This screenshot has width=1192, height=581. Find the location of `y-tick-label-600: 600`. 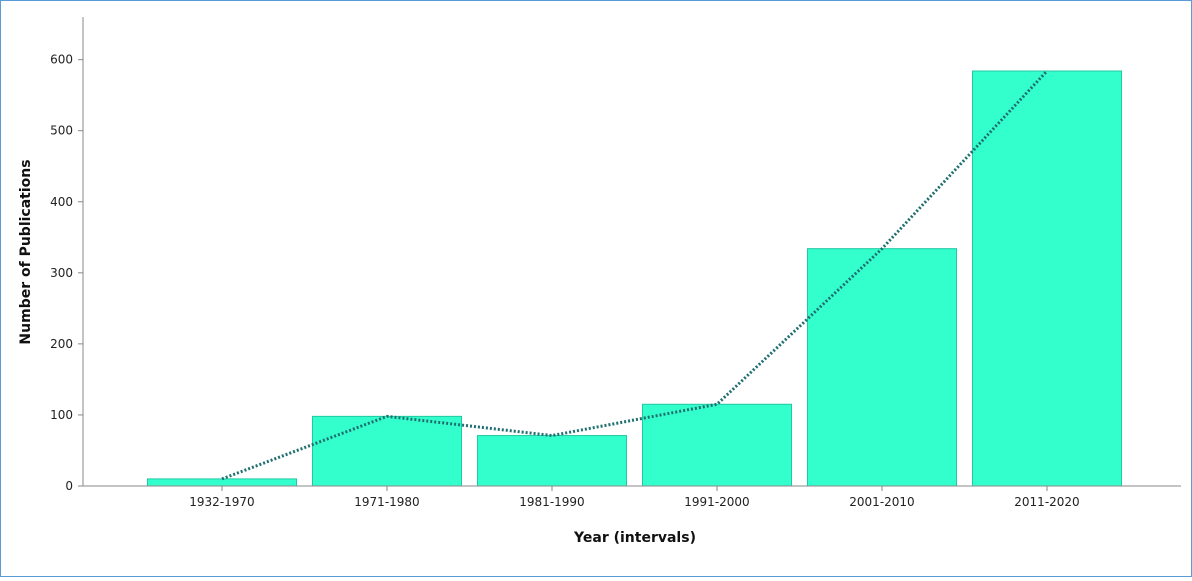

y-tick-label-600: 600 is located at coordinates (61, 60).